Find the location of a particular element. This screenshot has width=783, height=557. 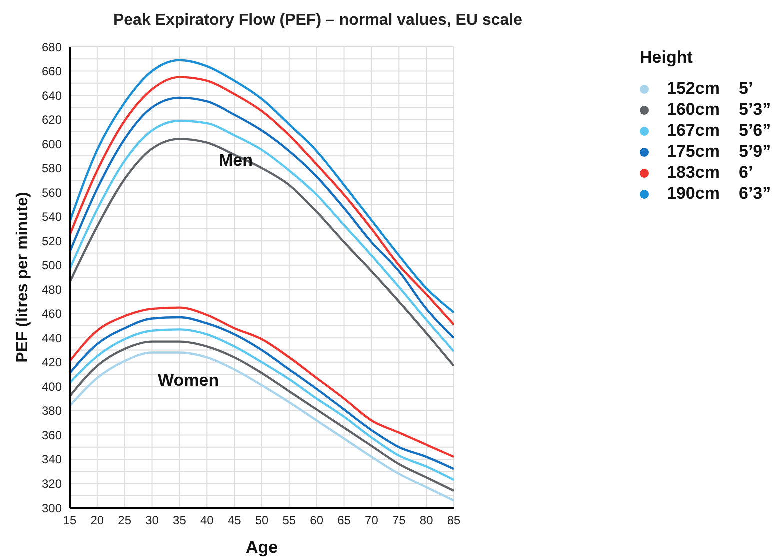

y-tick-label: 640 is located at coordinates (52, 95).